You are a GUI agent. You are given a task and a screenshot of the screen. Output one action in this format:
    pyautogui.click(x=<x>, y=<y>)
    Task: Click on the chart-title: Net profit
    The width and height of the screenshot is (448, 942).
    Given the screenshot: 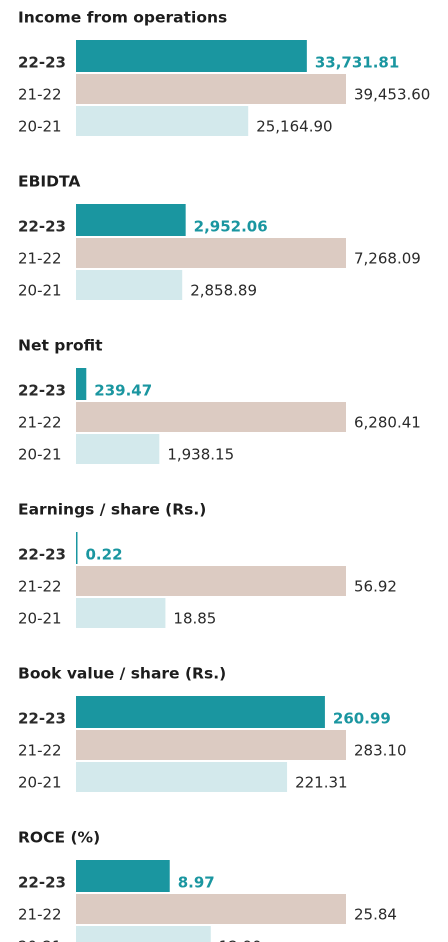 What is the action you would take?
    pyautogui.click(x=60, y=346)
    